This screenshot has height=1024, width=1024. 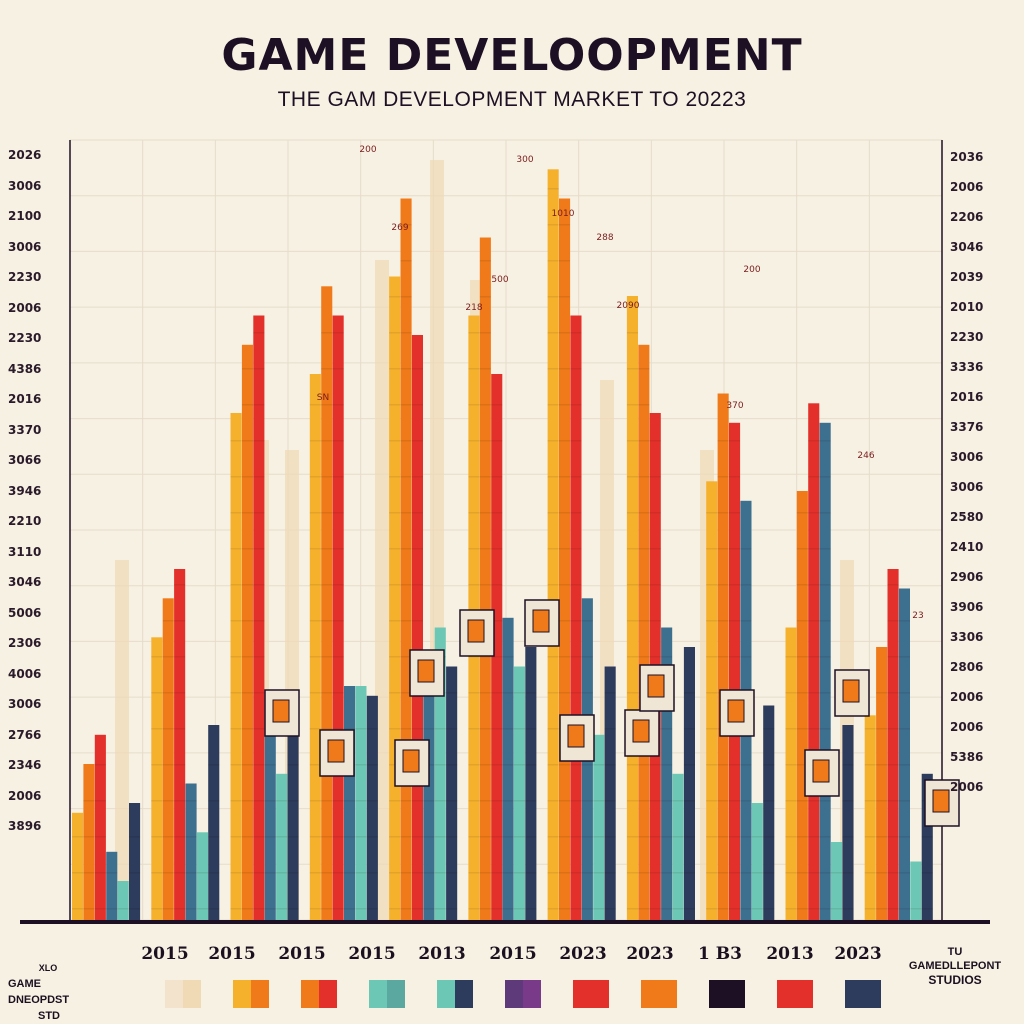 I want to click on y-tick-left: 2306, so click(x=25, y=643).